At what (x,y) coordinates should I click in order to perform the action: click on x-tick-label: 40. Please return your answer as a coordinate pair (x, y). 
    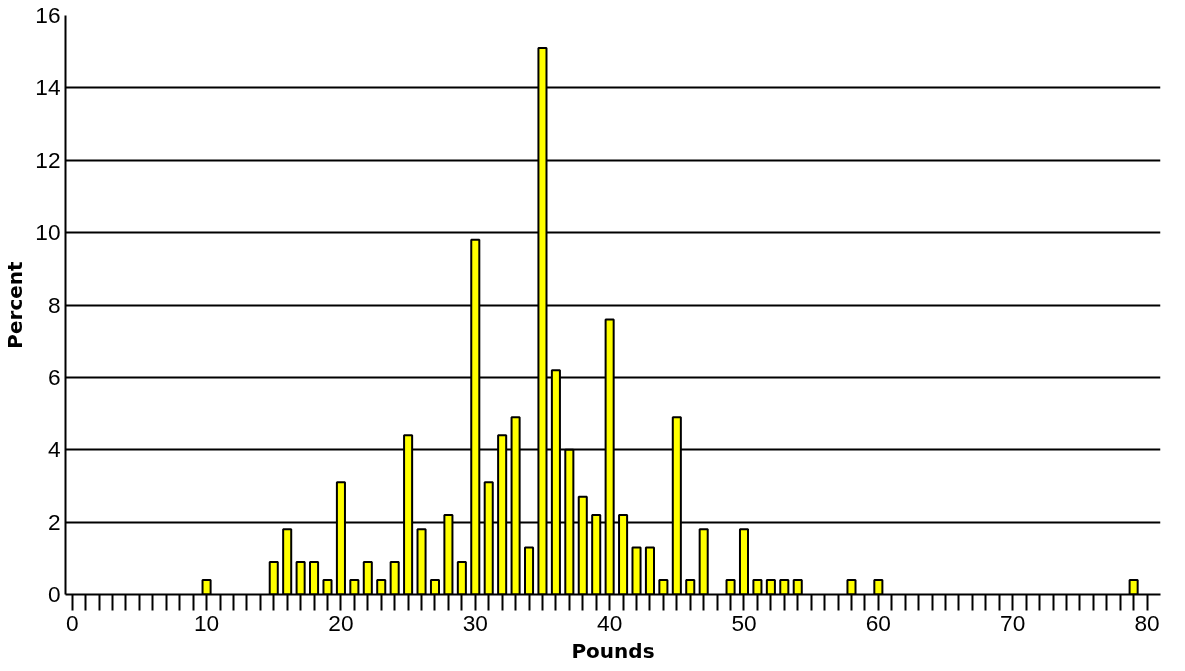
    Looking at the image, I should click on (610, 622).